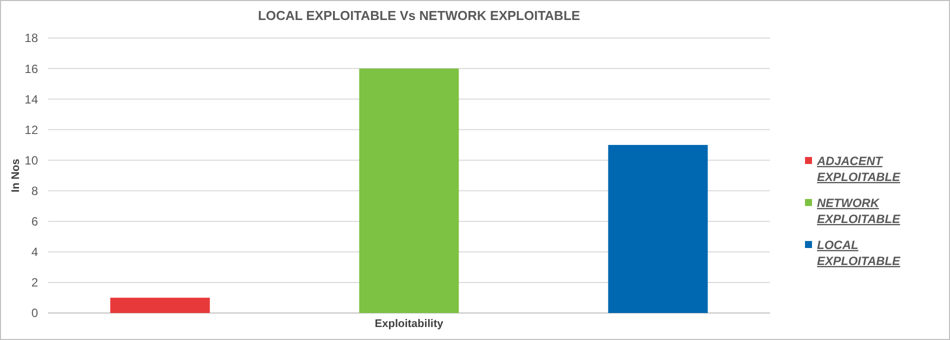  Describe the element at coordinates (34, 221) in the screenshot. I see `y-tick-label: 6` at that location.